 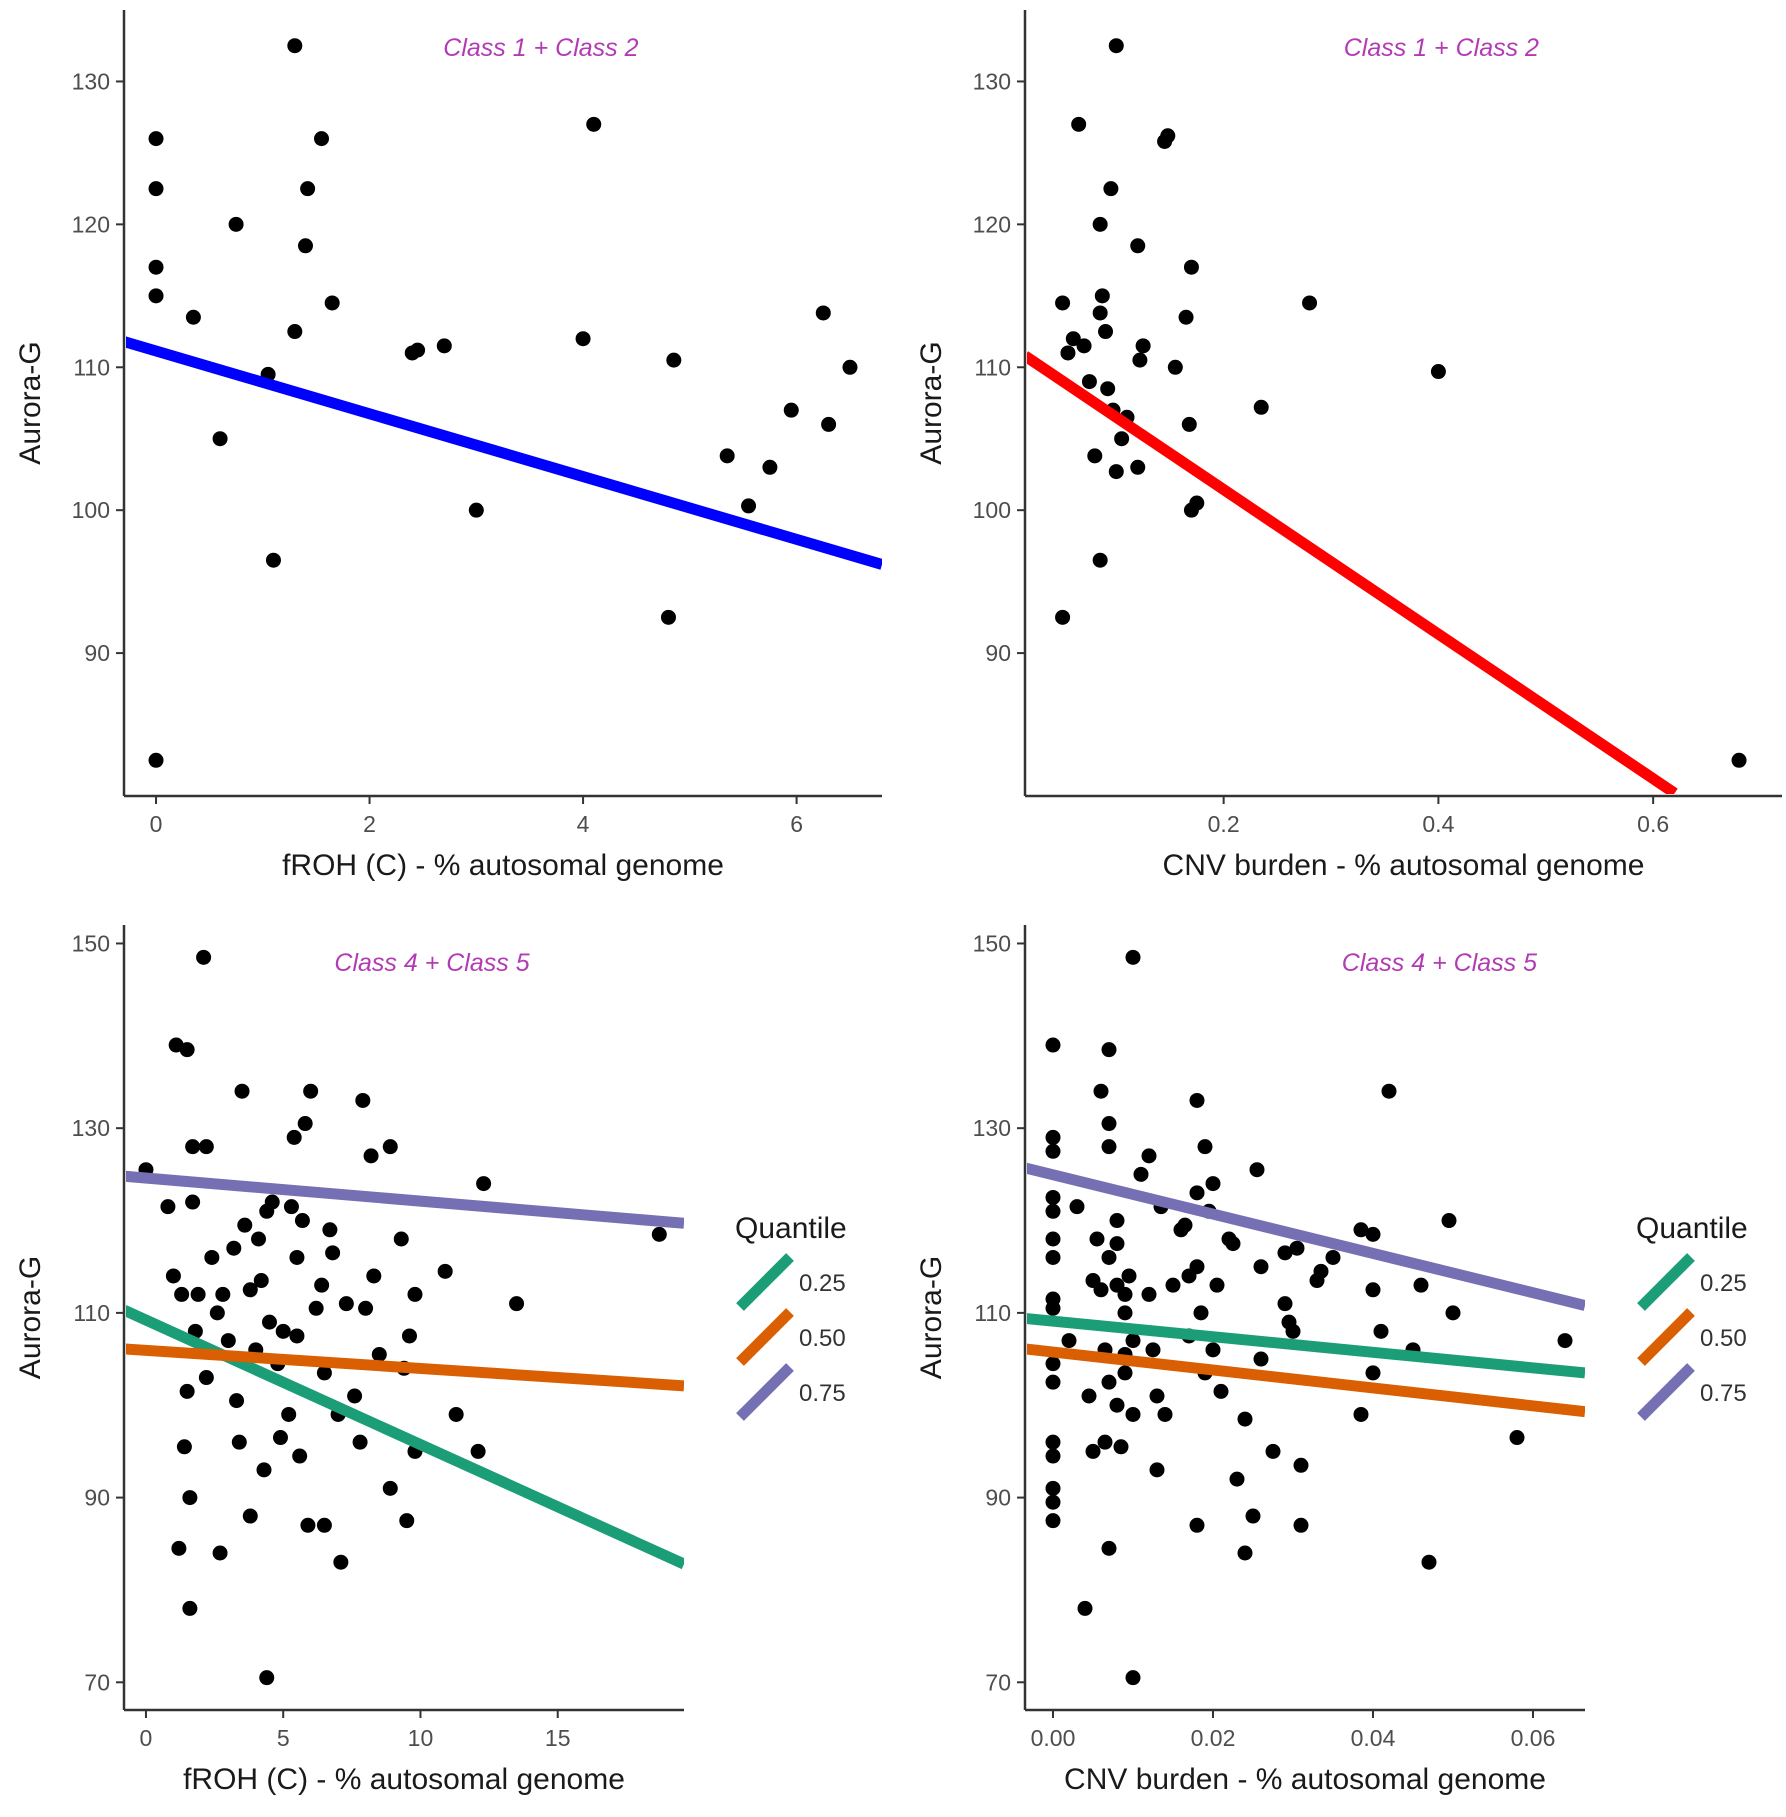 I want to click on legend-label: 0.75, so click(x=822, y=1393).